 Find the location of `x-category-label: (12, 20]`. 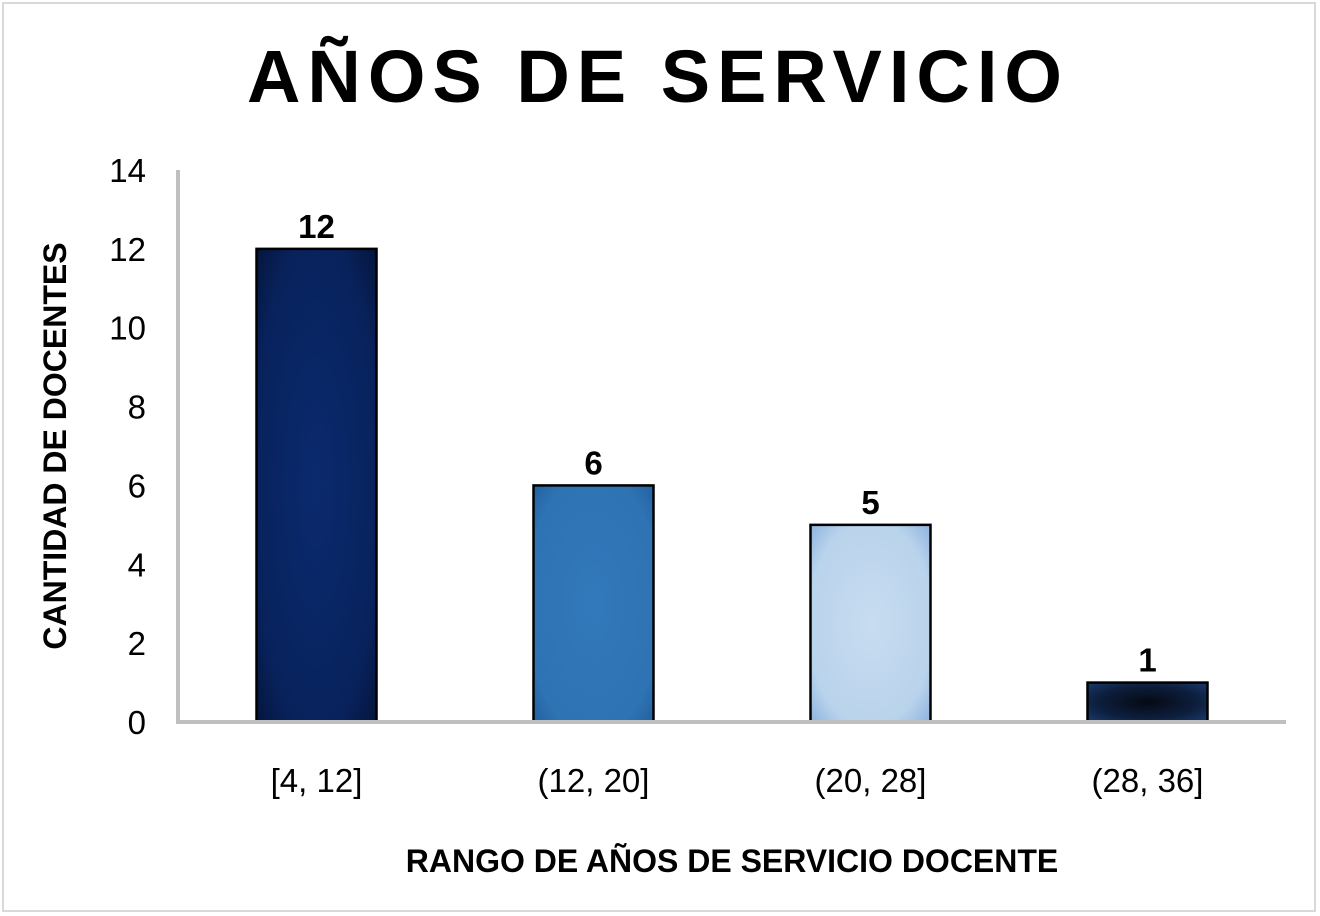

x-category-label: (12, 20] is located at coordinates (594, 780).